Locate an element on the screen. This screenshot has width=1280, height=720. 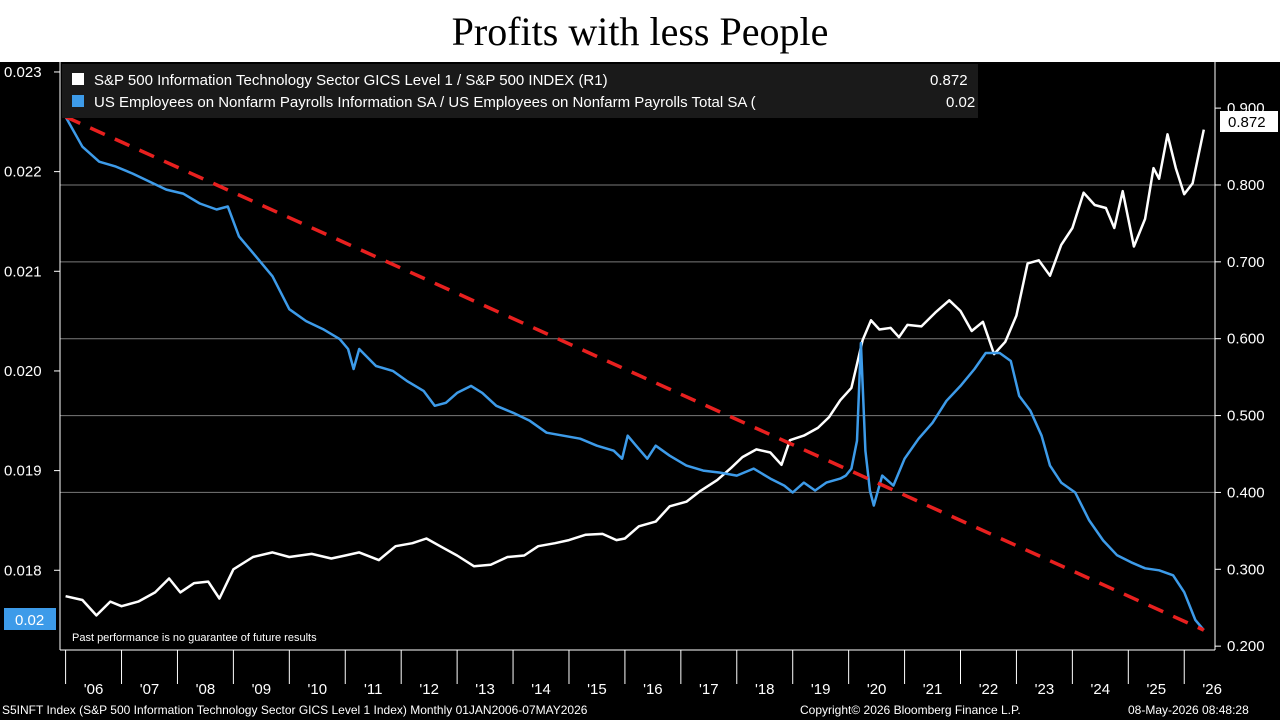
x-tick-label: '17 is located at coordinates (709, 689).